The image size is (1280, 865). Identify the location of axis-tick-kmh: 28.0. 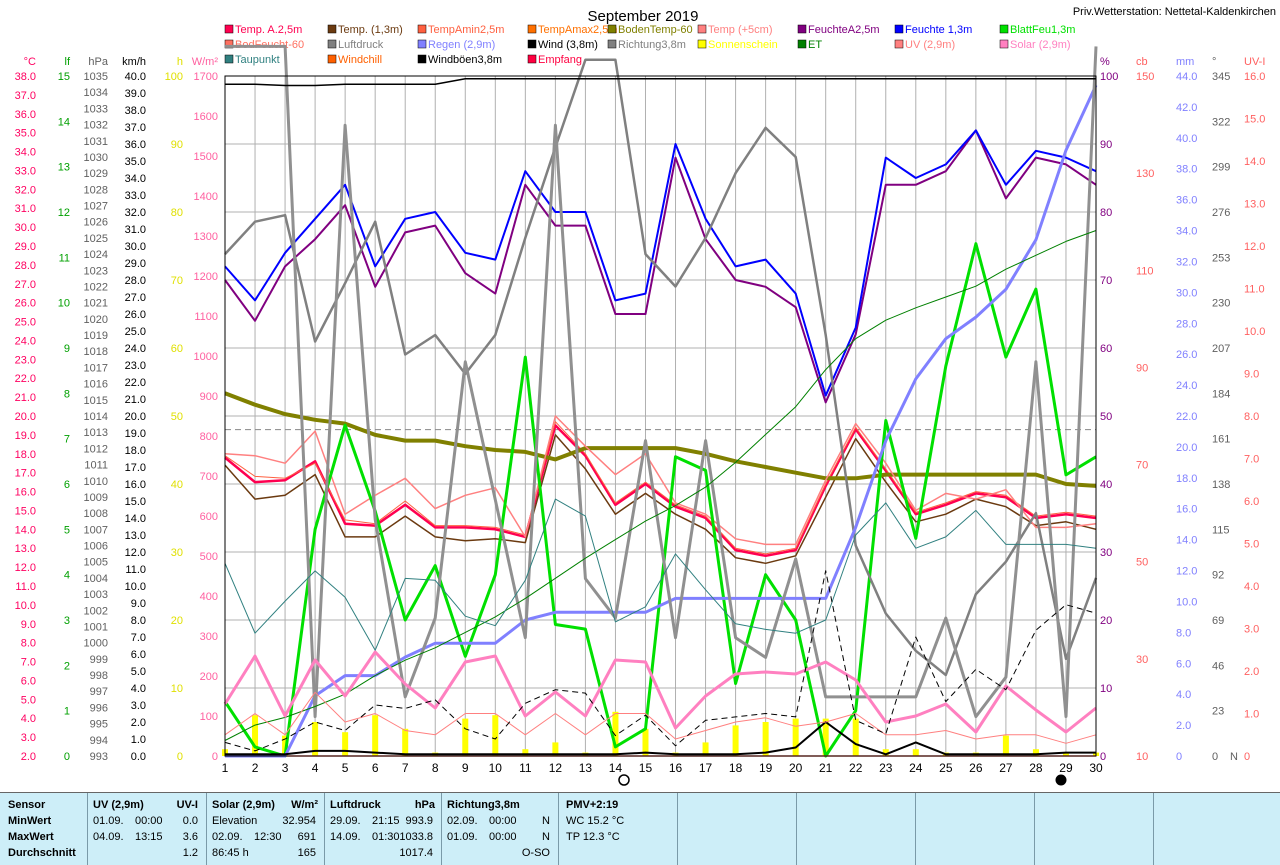
(135, 281).